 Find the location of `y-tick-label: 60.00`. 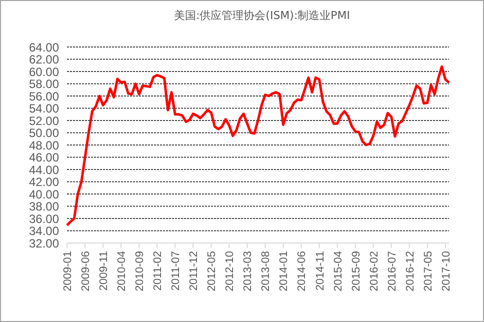

y-tick-label: 60.00 is located at coordinates (44, 71).